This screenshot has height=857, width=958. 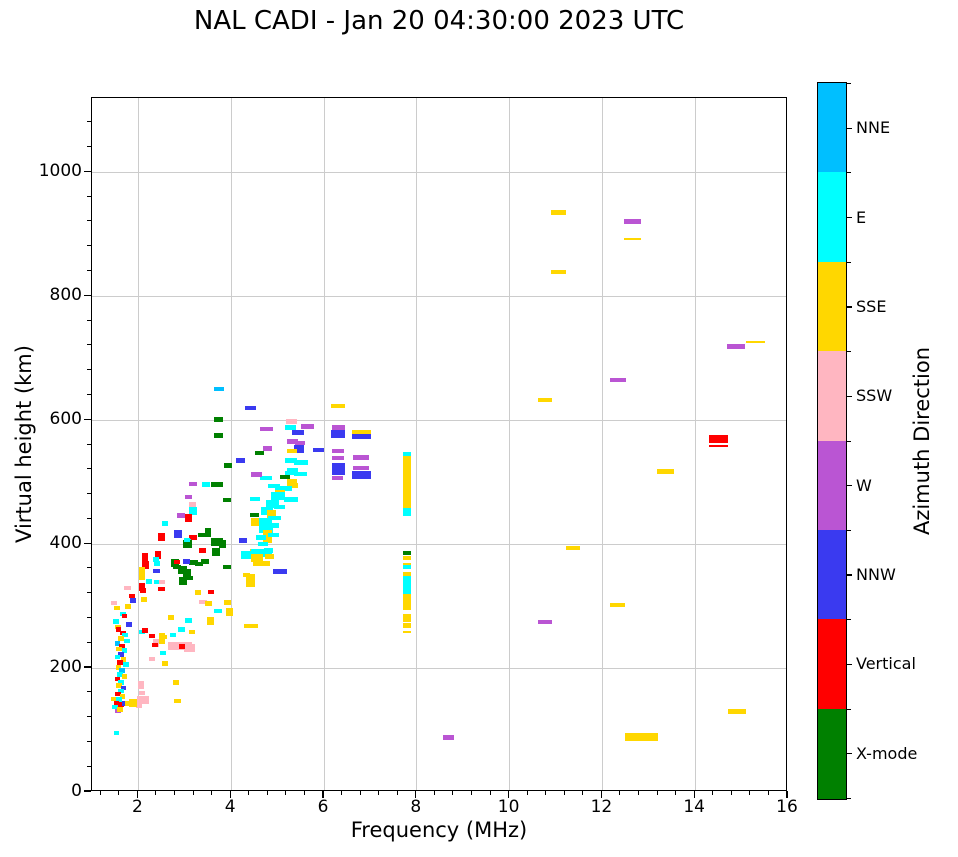 I want to click on colorbar-segment-NNW, so click(x=832, y=574).